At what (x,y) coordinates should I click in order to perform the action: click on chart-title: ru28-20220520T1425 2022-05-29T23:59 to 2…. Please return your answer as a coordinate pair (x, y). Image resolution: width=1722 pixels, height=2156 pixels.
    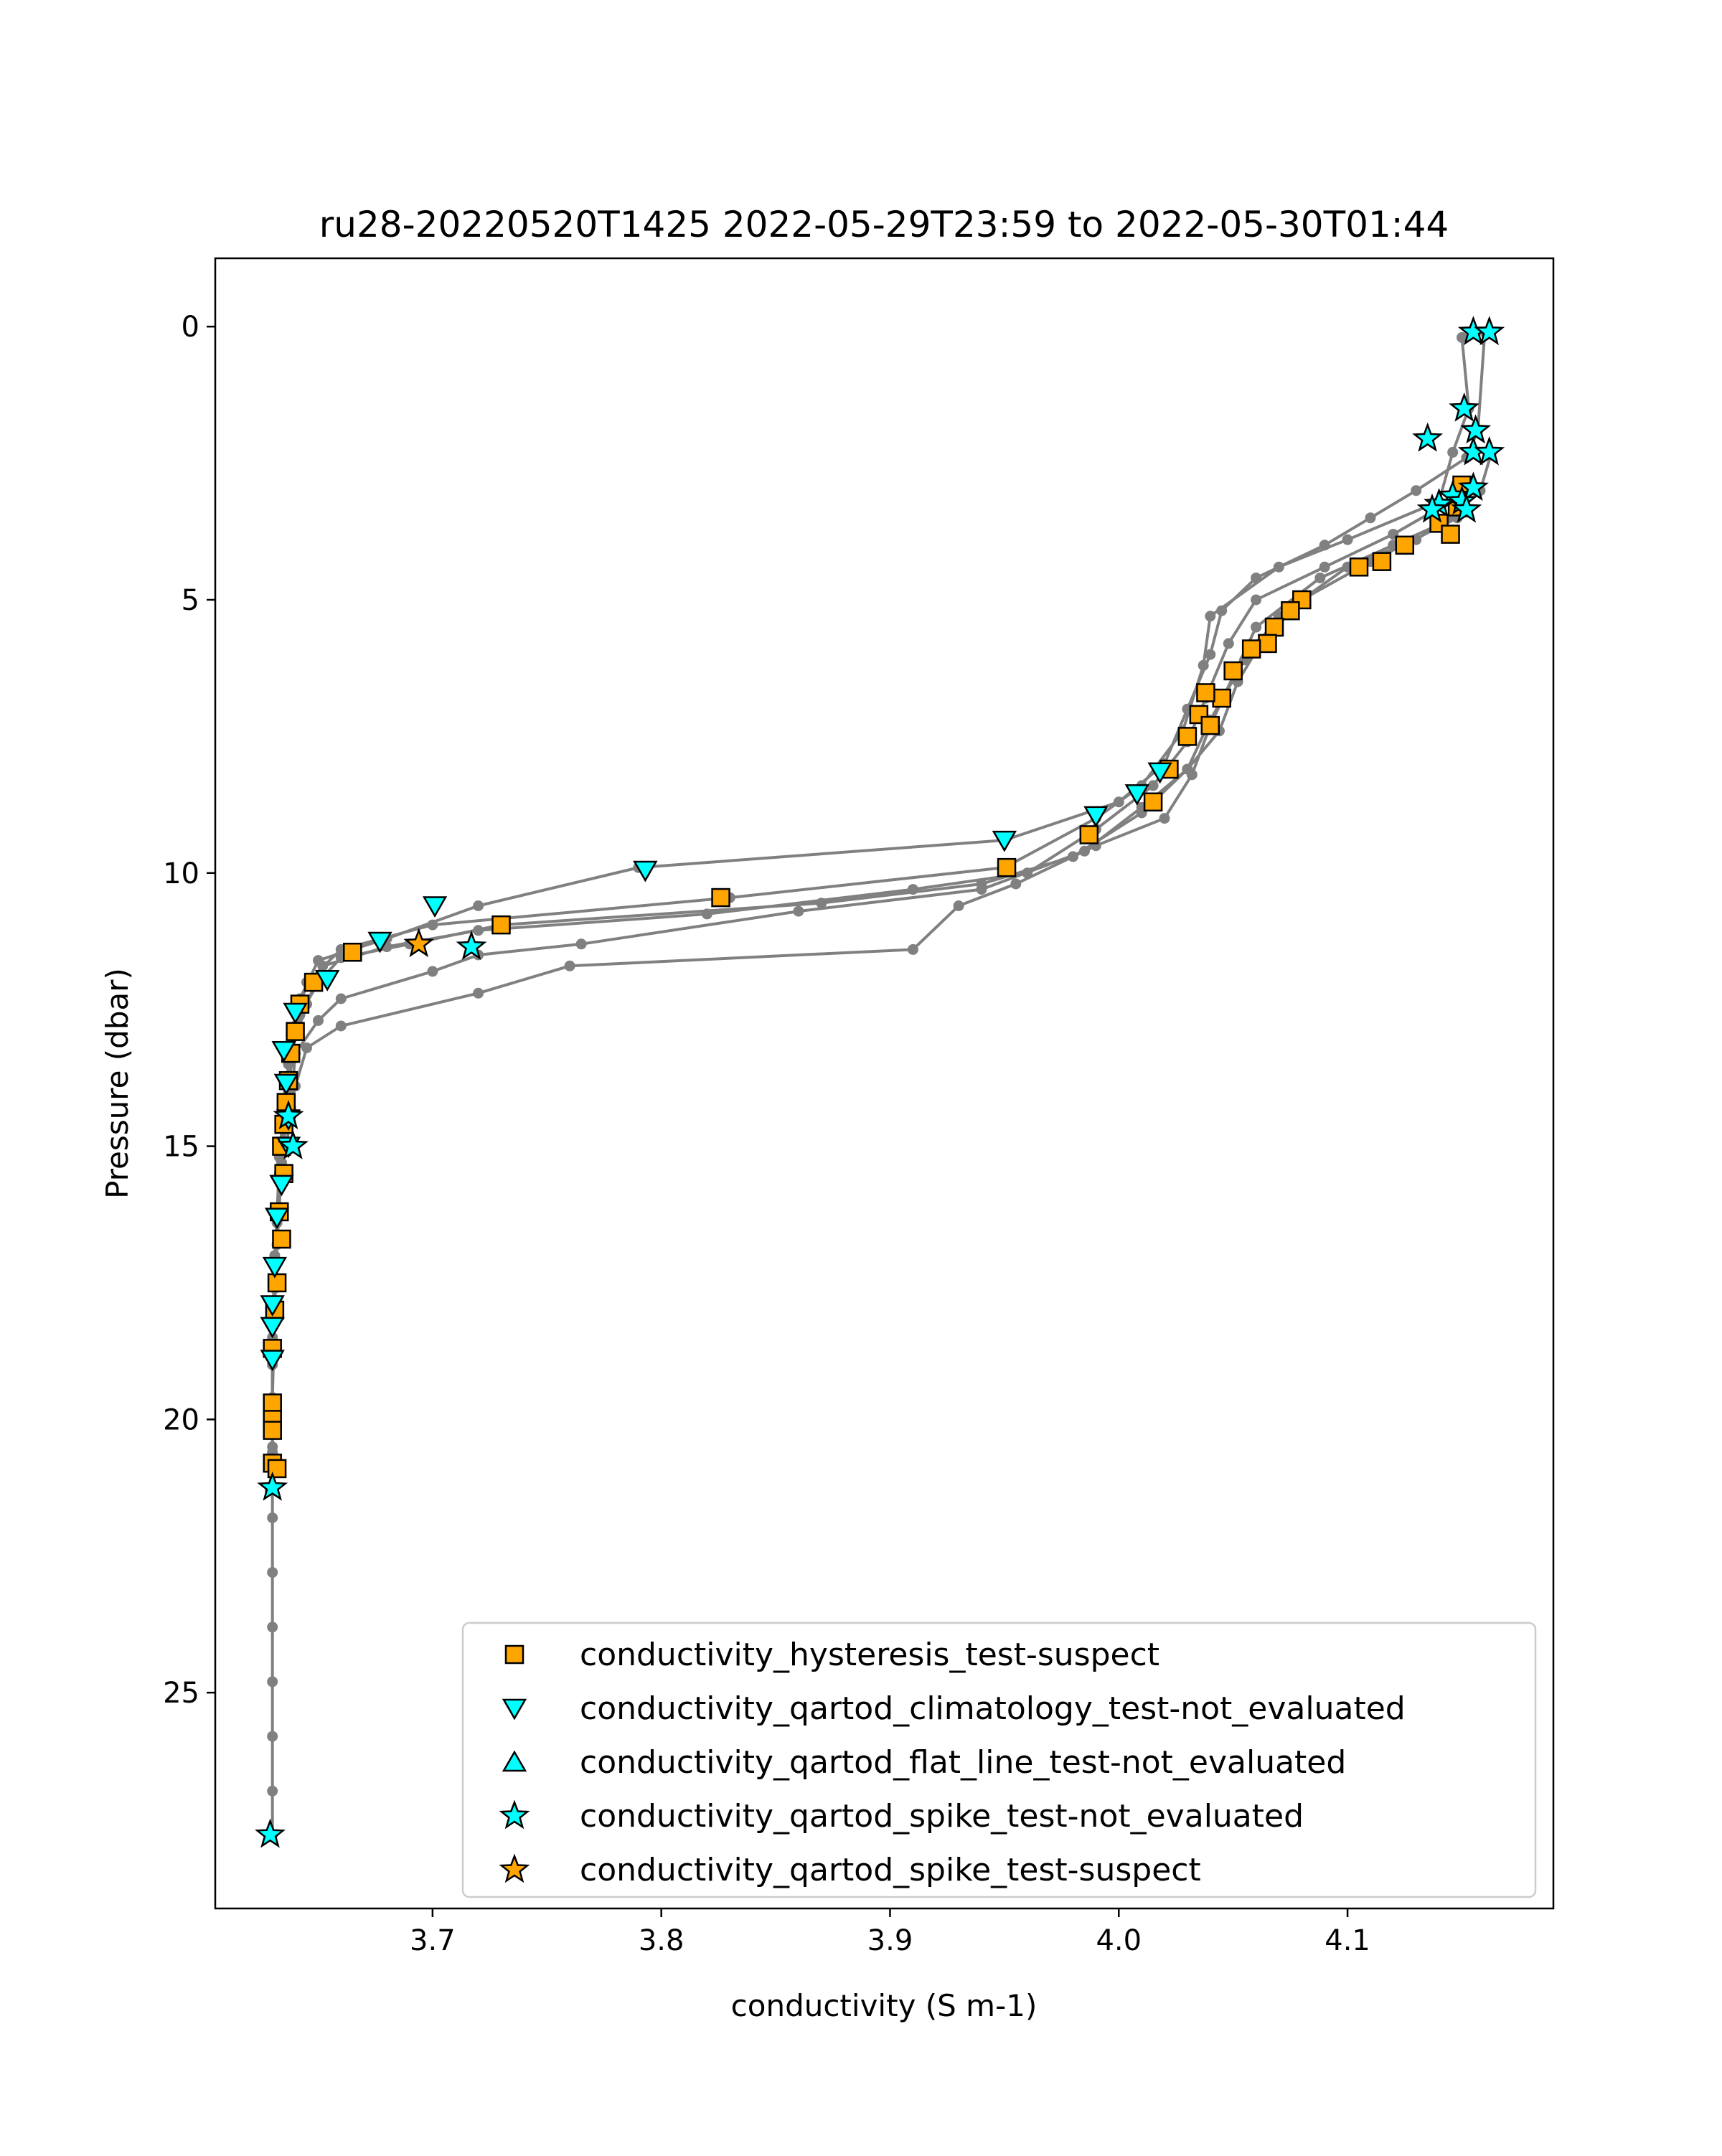
    Looking at the image, I should click on (884, 224).